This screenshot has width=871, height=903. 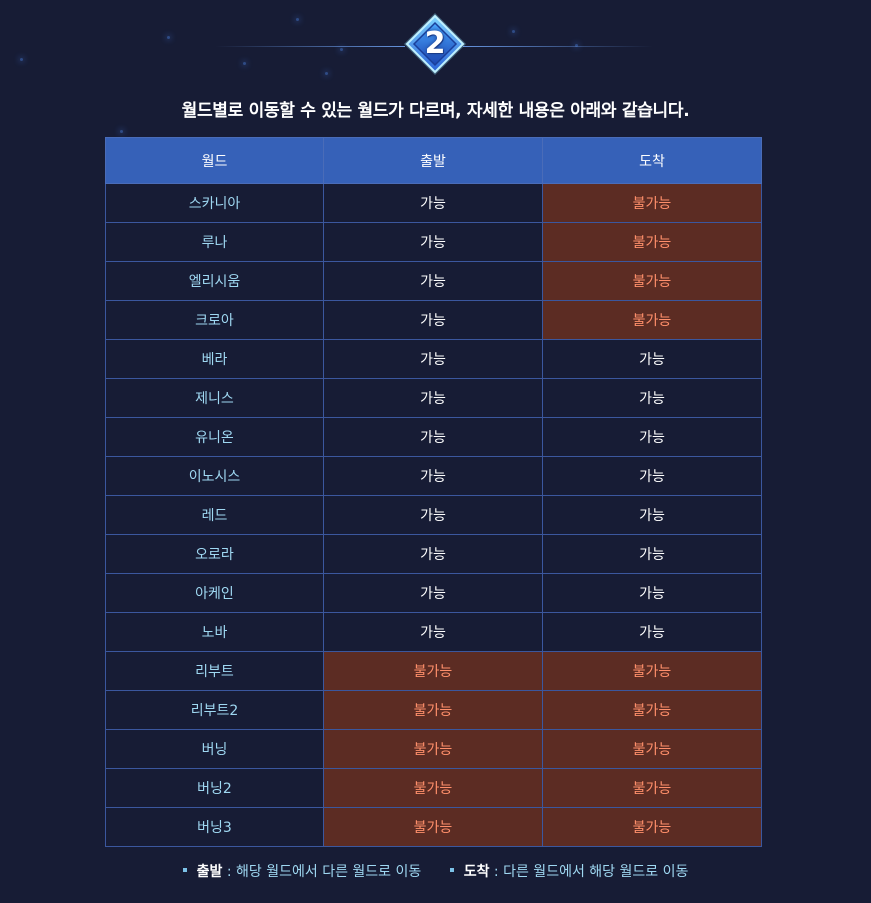 What do you see at coordinates (214, 710) in the screenshot?
I see `world-name-cell: 리부트2` at bounding box center [214, 710].